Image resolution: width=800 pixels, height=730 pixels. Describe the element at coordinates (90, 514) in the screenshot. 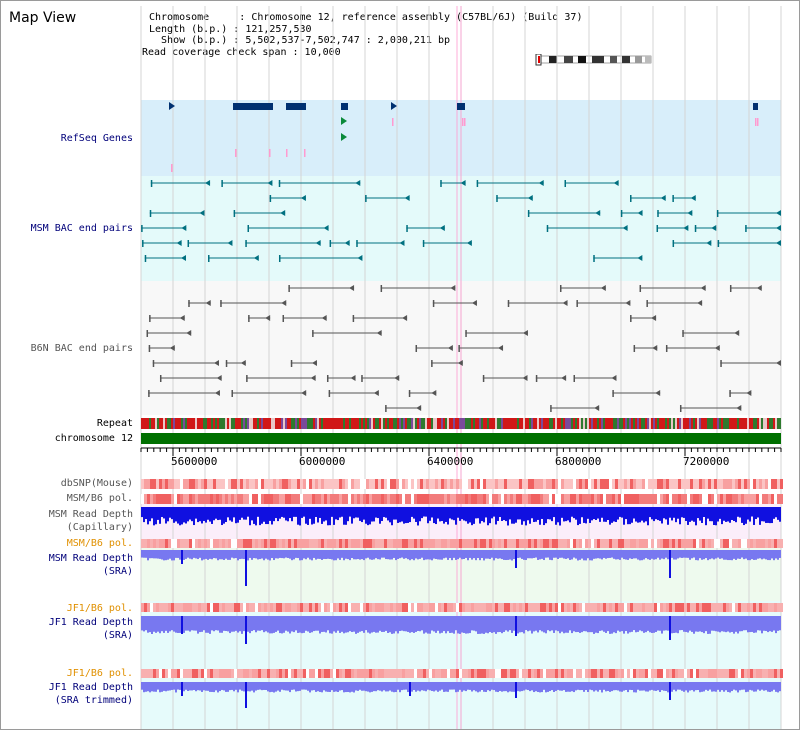

I see `track-label-msm-depth-capillary: MSM Read Depth` at that location.